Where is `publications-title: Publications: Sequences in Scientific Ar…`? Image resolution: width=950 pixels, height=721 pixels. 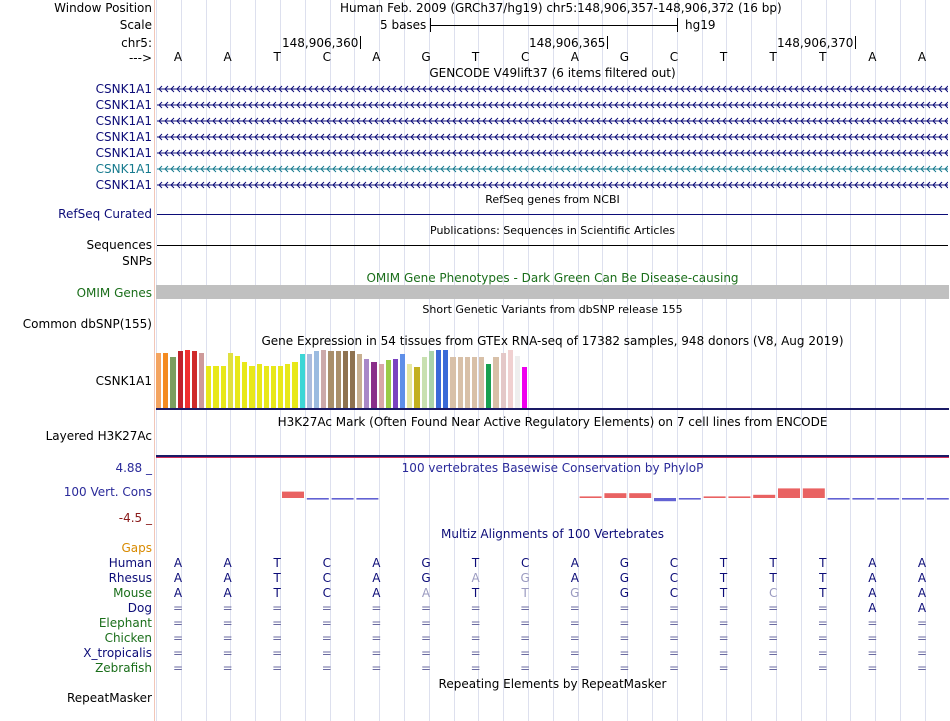 publications-title: Publications: Sequences in Scientific Ar… is located at coordinates (552, 230).